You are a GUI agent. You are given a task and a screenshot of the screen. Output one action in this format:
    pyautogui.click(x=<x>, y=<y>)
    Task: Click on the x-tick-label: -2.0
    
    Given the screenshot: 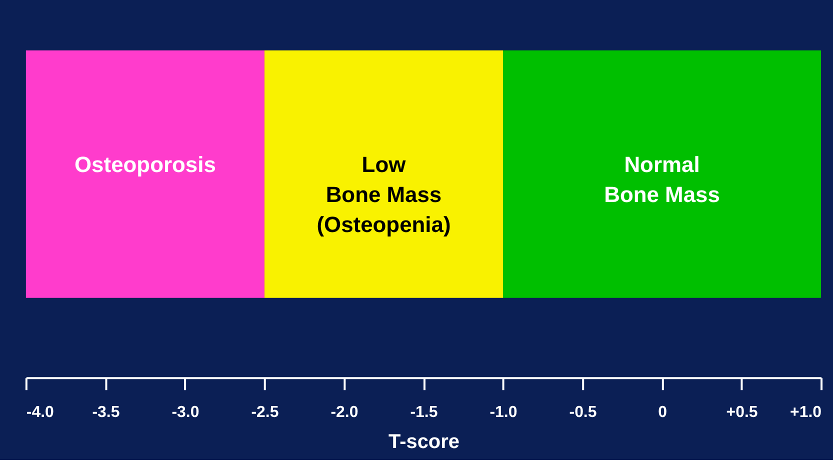 What is the action you would take?
    pyautogui.click(x=344, y=413)
    